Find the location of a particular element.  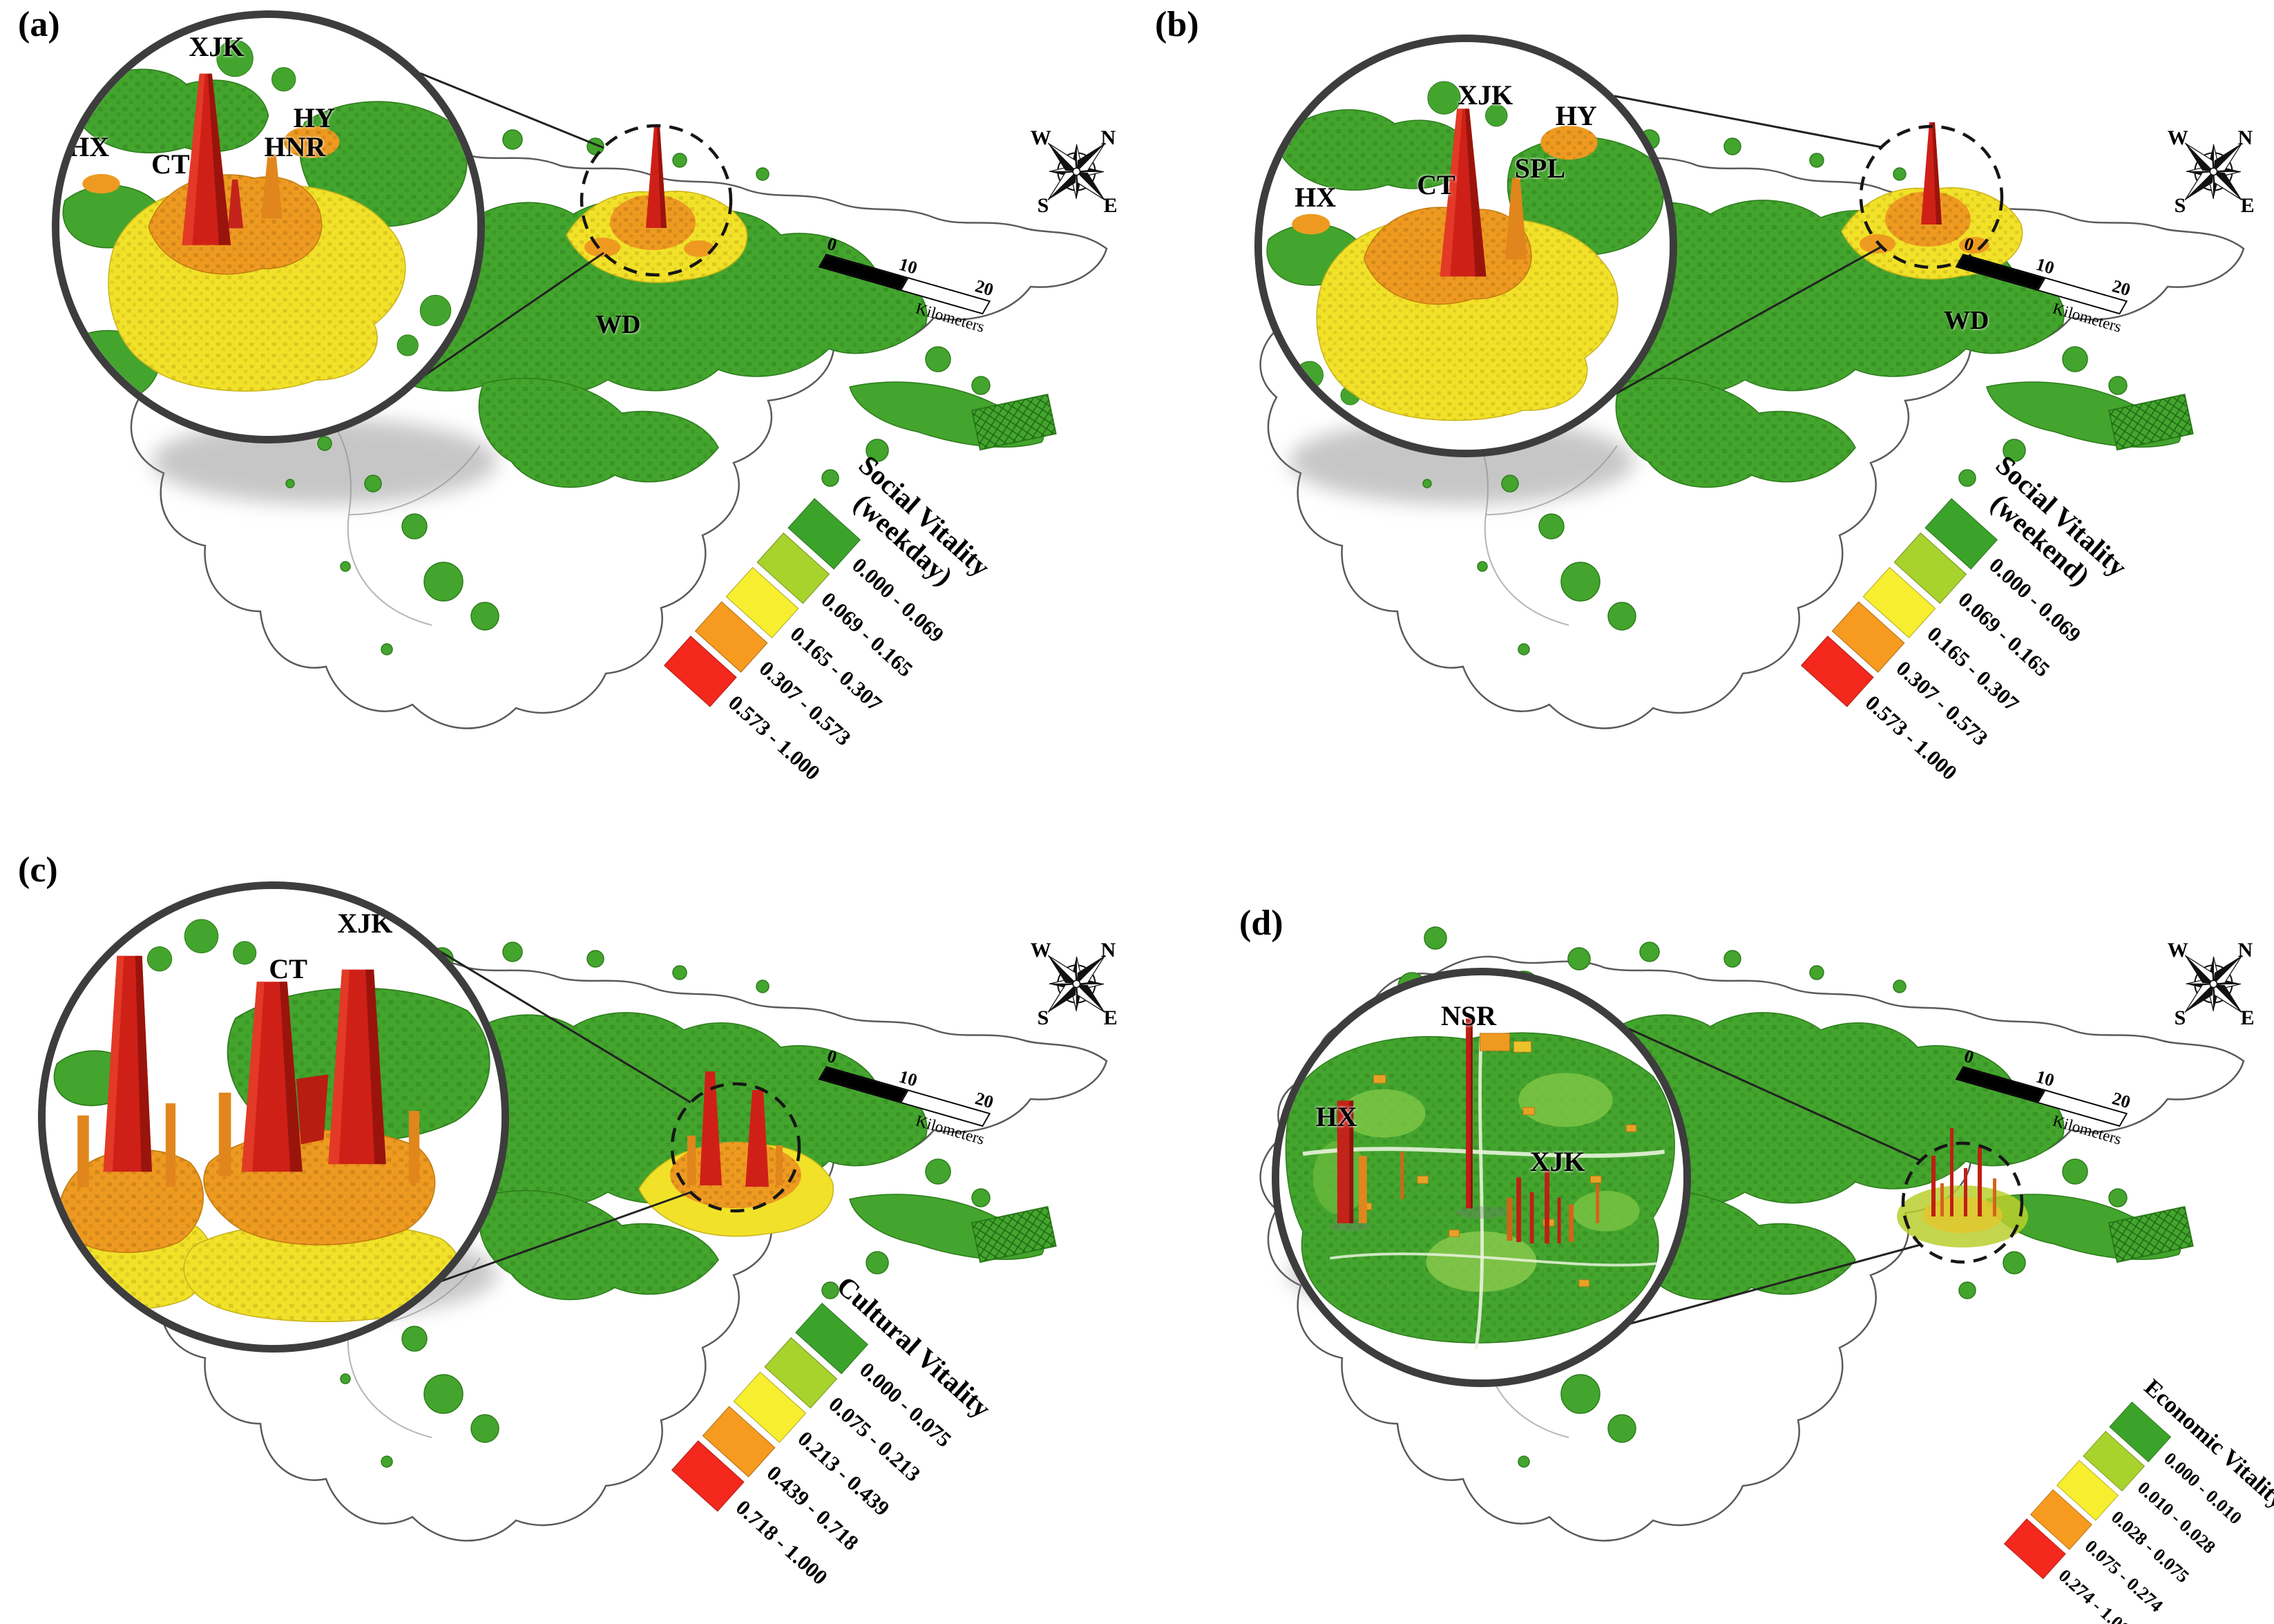

inset-magnifier: XJK HY SPL CT HX is located at coordinates (1465, 246).